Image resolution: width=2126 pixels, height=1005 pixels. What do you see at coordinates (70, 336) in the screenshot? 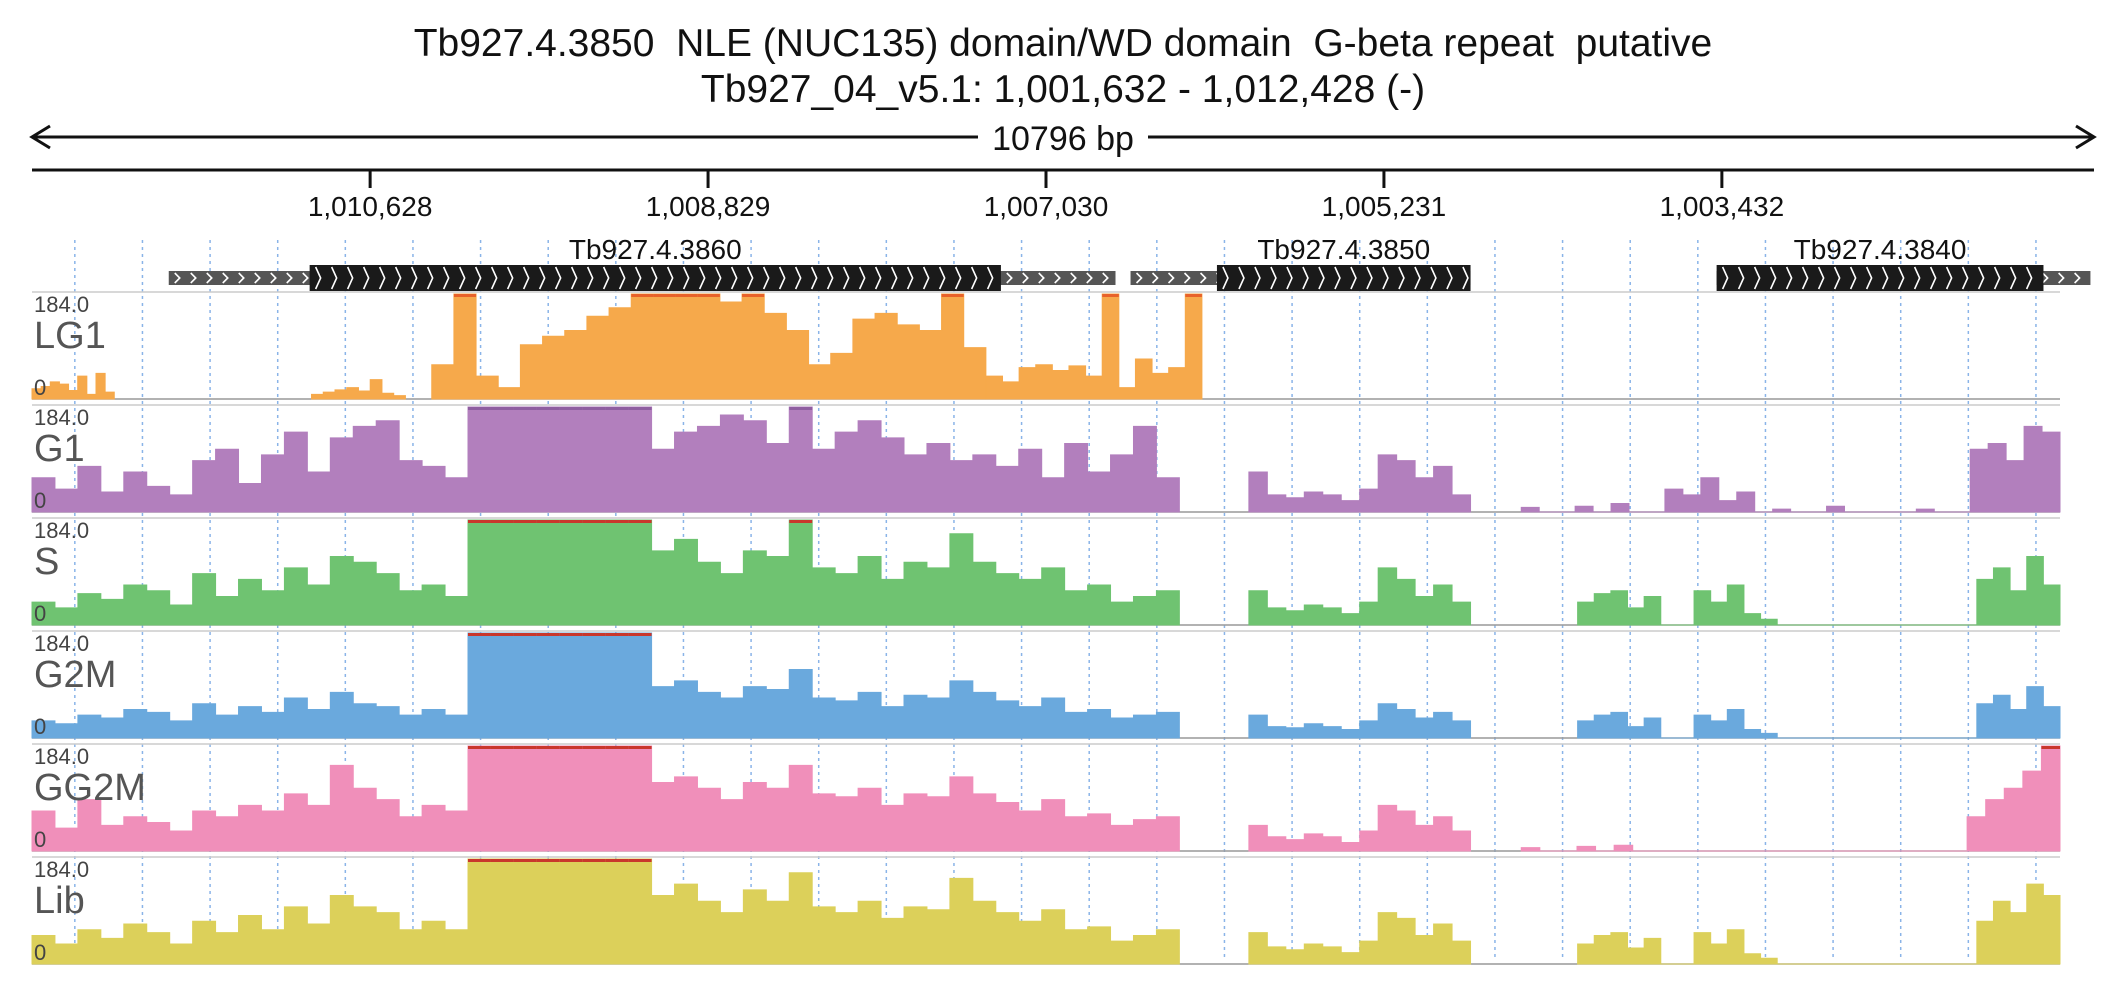
I see `track-name-label: LG1` at bounding box center [70, 336].